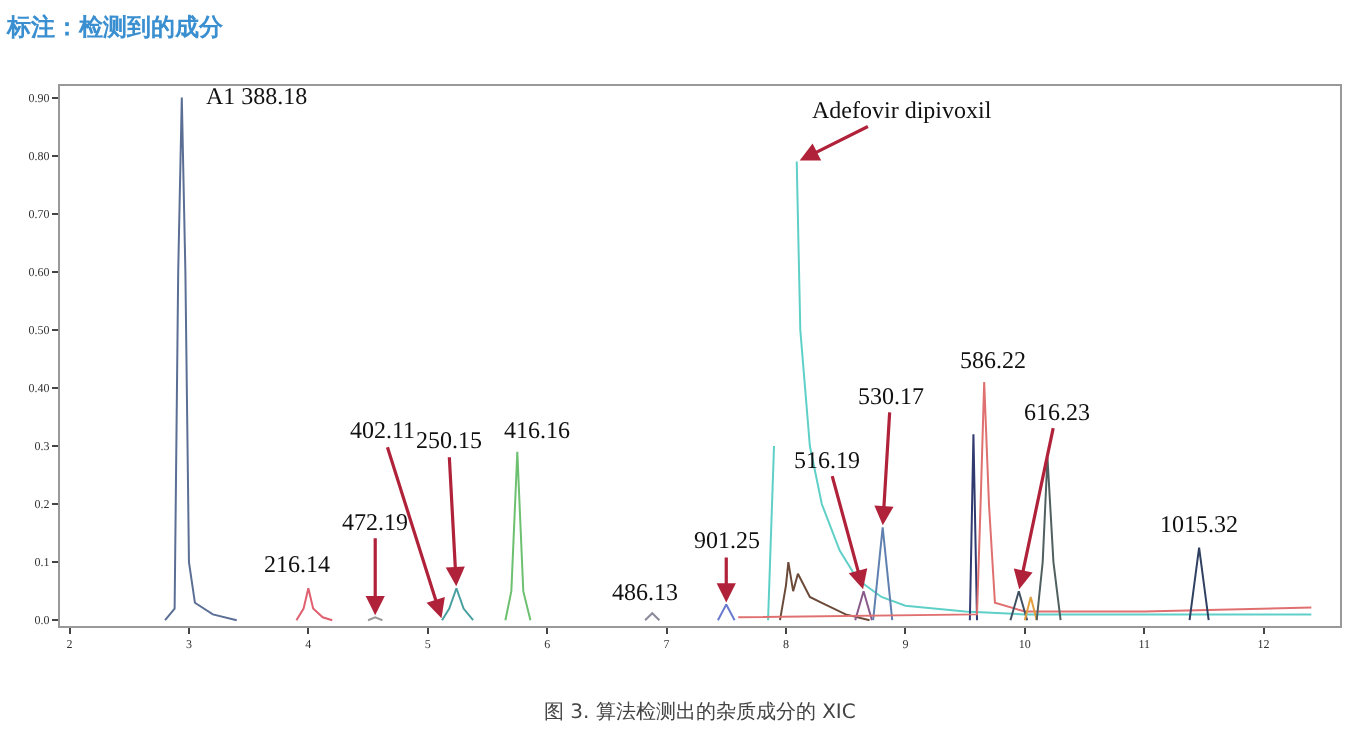 The image size is (1364, 732). I want to click on annotation: Adefovir dipivoxil, so click(902, 110).